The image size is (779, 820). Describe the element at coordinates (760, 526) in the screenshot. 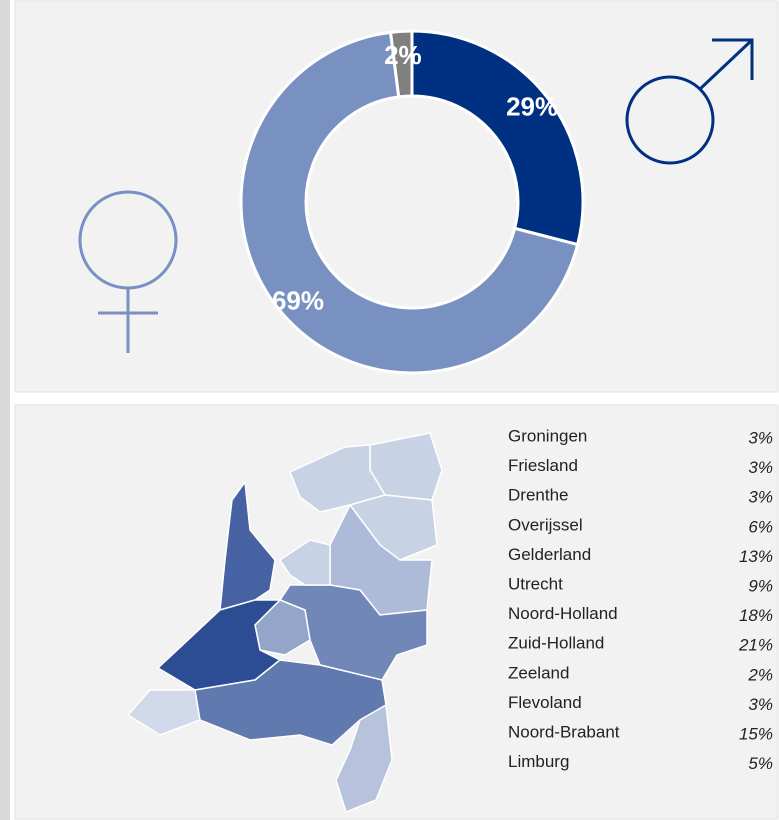

I see `province-share: 6%` at that location.